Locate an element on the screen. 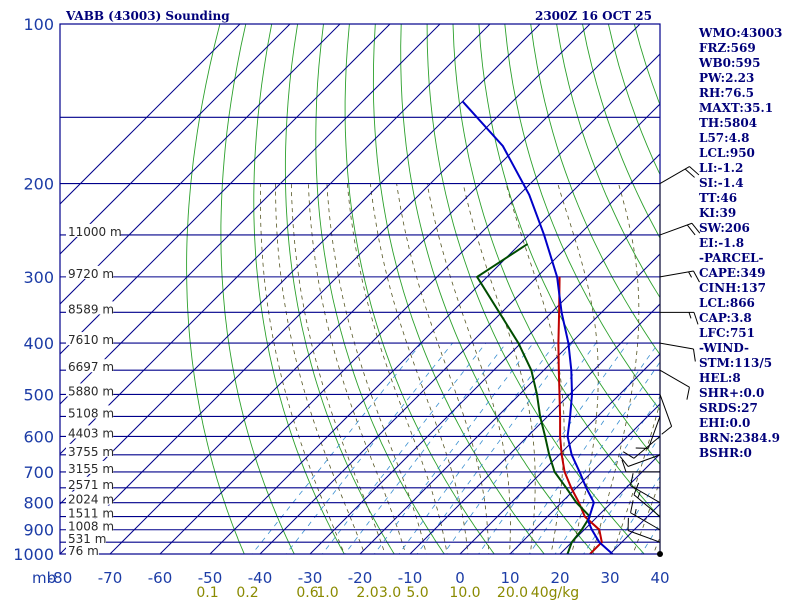 Image resolution: width=800 pixels, height=600 pixels. temperature-tick-label: -30 is located at coordinates (310, 578).